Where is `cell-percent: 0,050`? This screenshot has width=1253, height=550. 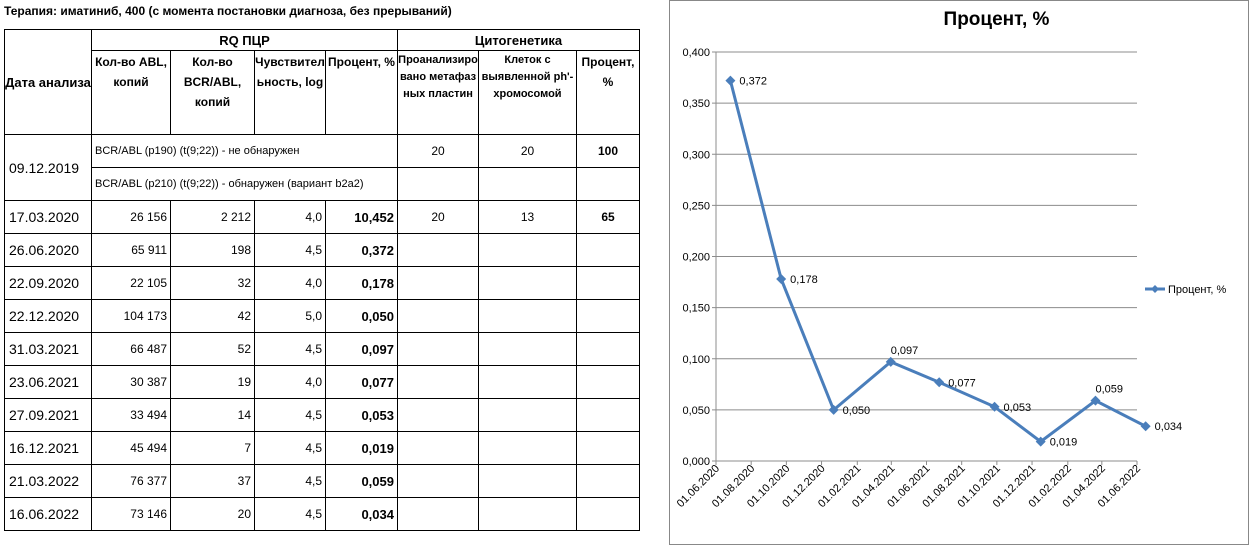
cell-percent: 0,050 is located at coordinates (361, 316).